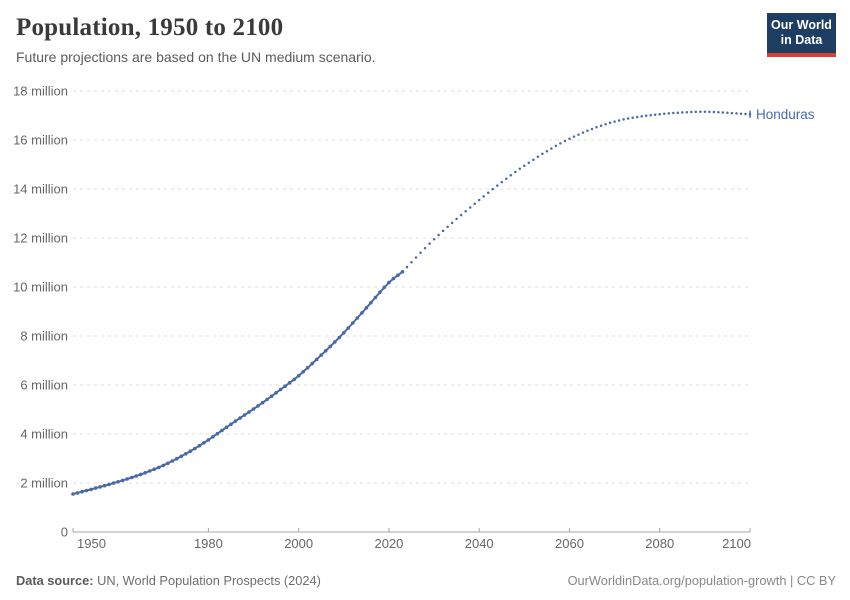 The height and width of the screenshot is (600, 850). I want to click on y-tick-label: 16 million, so click(40, 140).